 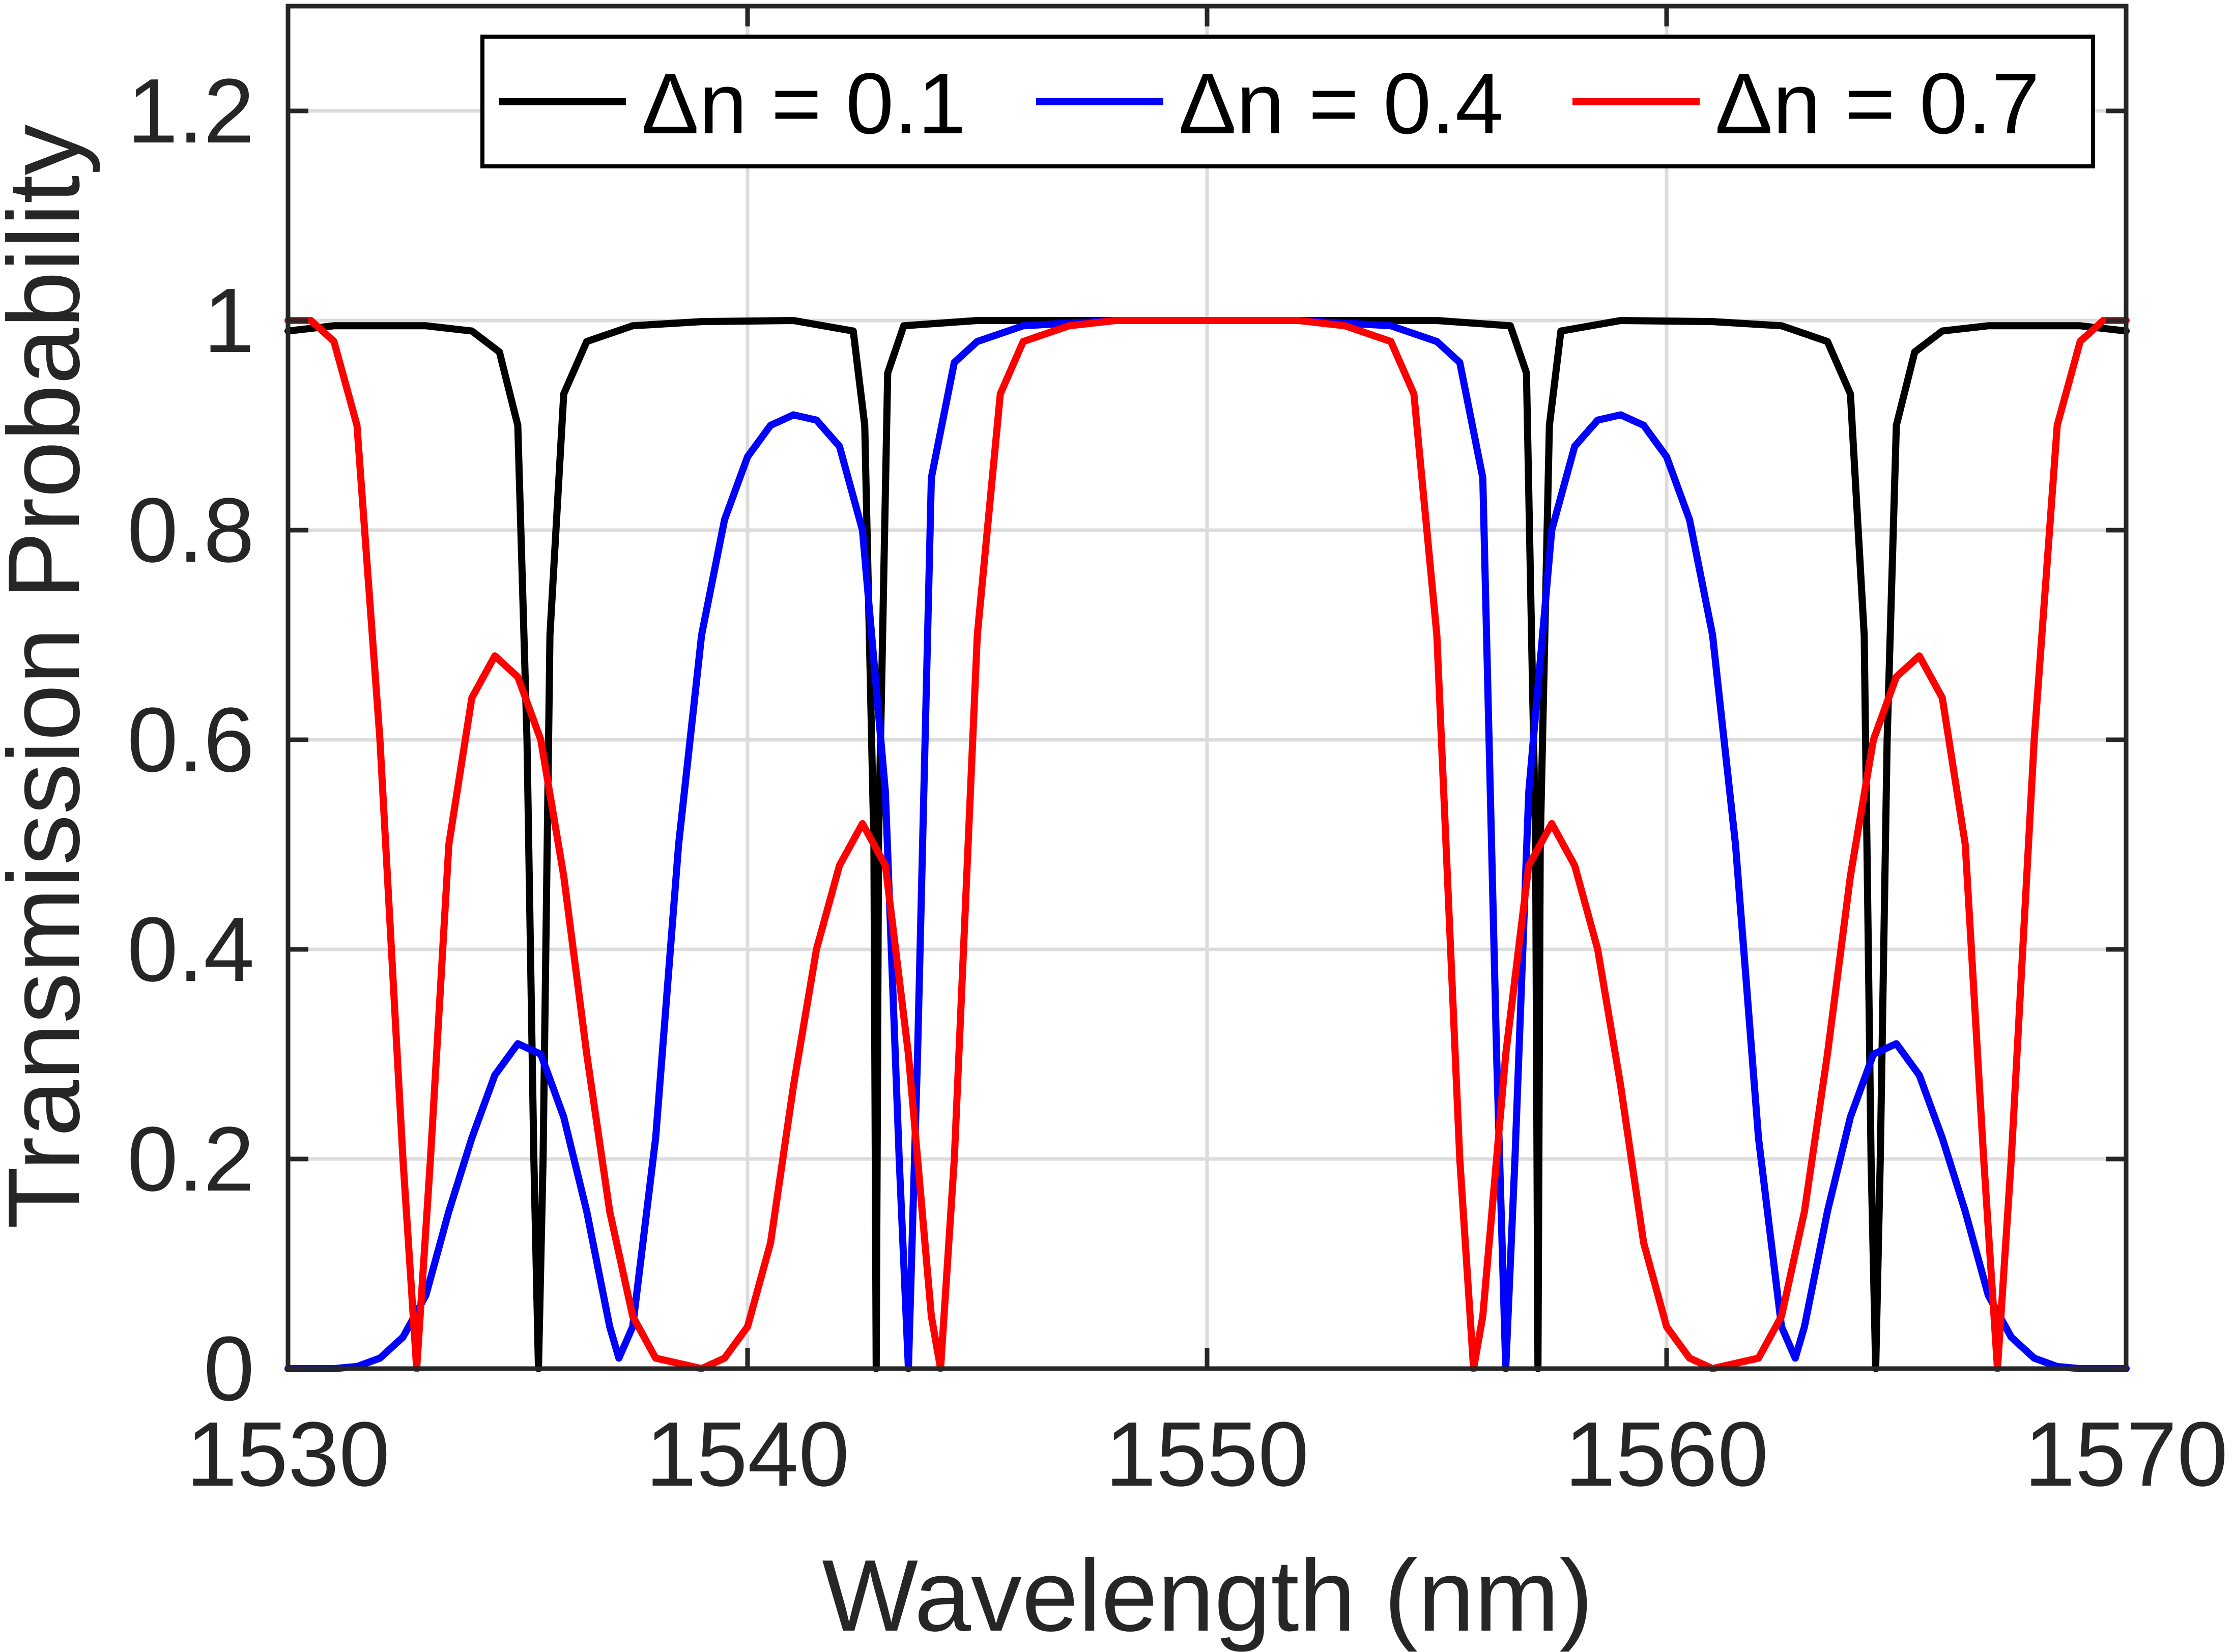 What do you see at coordinates (1877, 103) in the screenshot?
I see `legend-label-3: Δn = 0.7` at bounding box center [1877, 103].